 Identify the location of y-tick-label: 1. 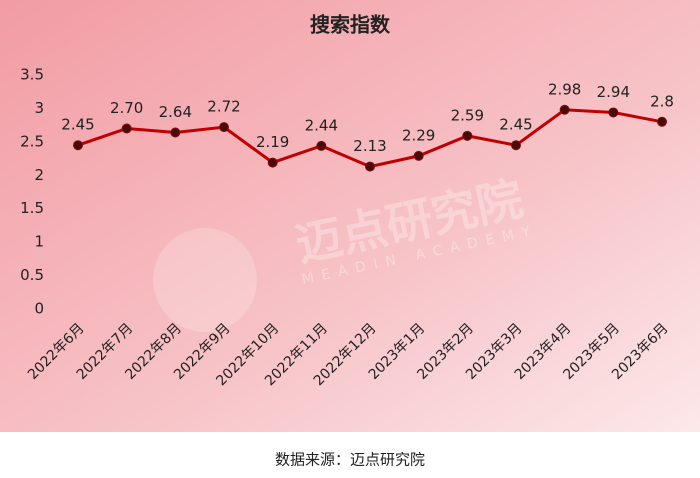
(39, 242).